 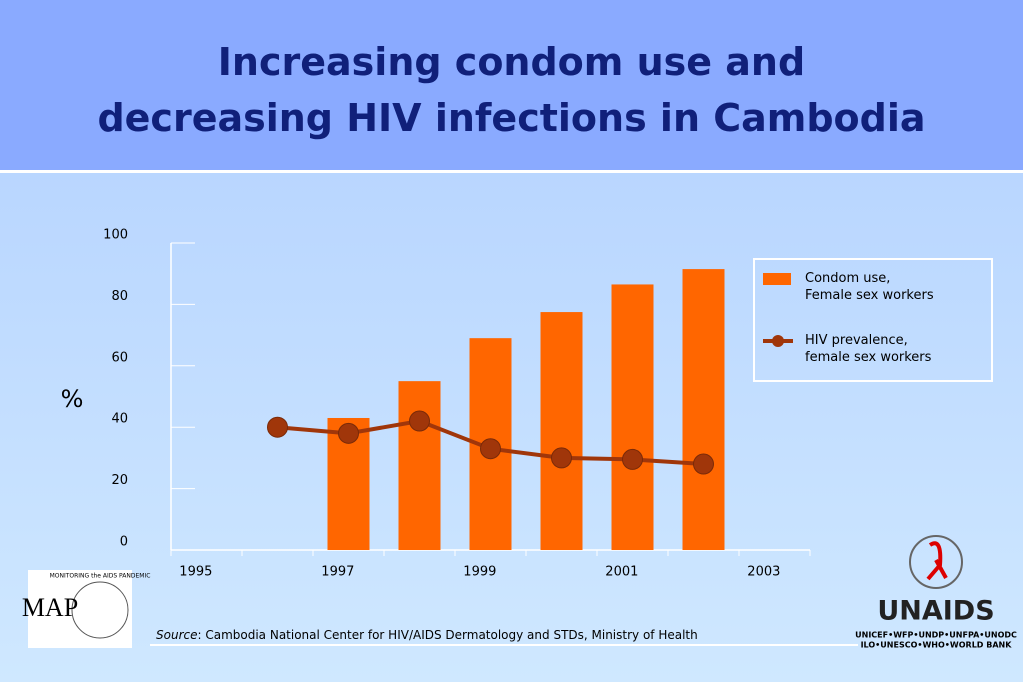 I want to click on y-tick-label: 80, so click(x=119, y=296).